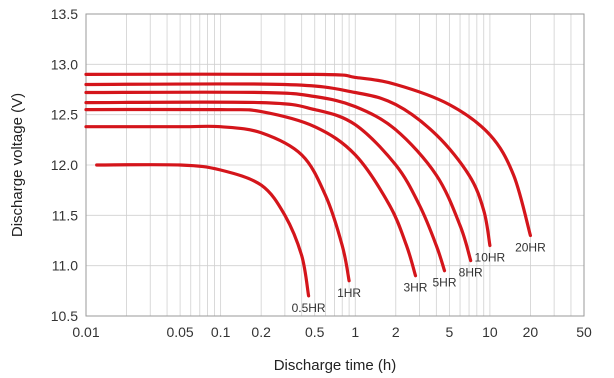 The width and height of the screenshot is (614, 378). What do you see at coordinates (65, 215) in the screenshot?
I see `y-tick-label: 11.5` at bounding box center [65, 215].